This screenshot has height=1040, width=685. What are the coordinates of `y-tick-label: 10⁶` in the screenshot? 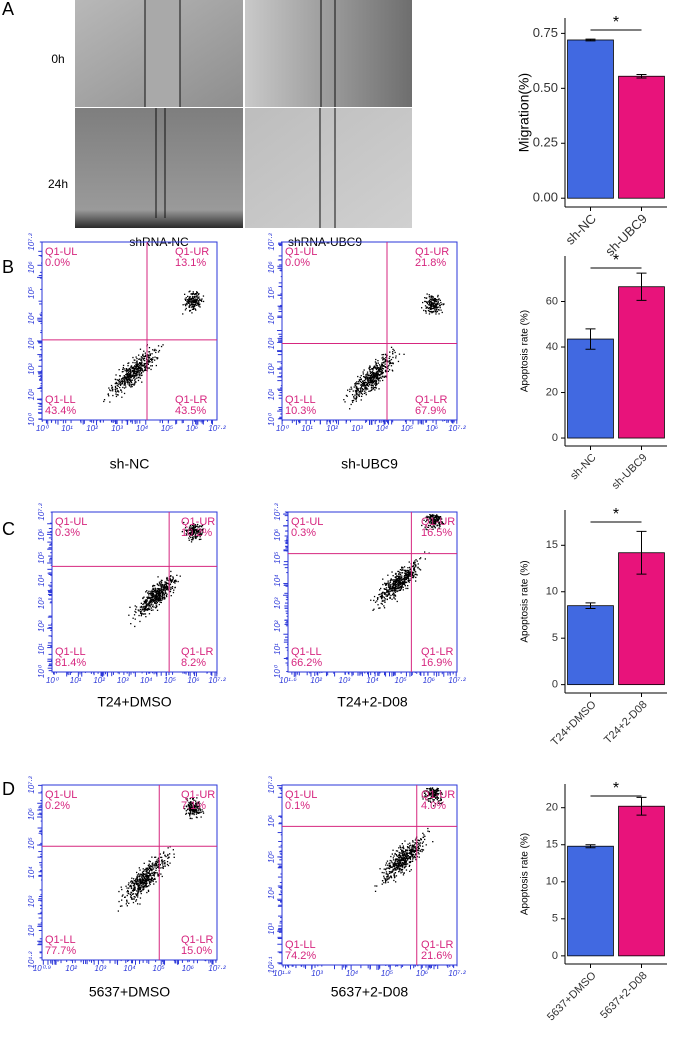 It's located at (277, 534).